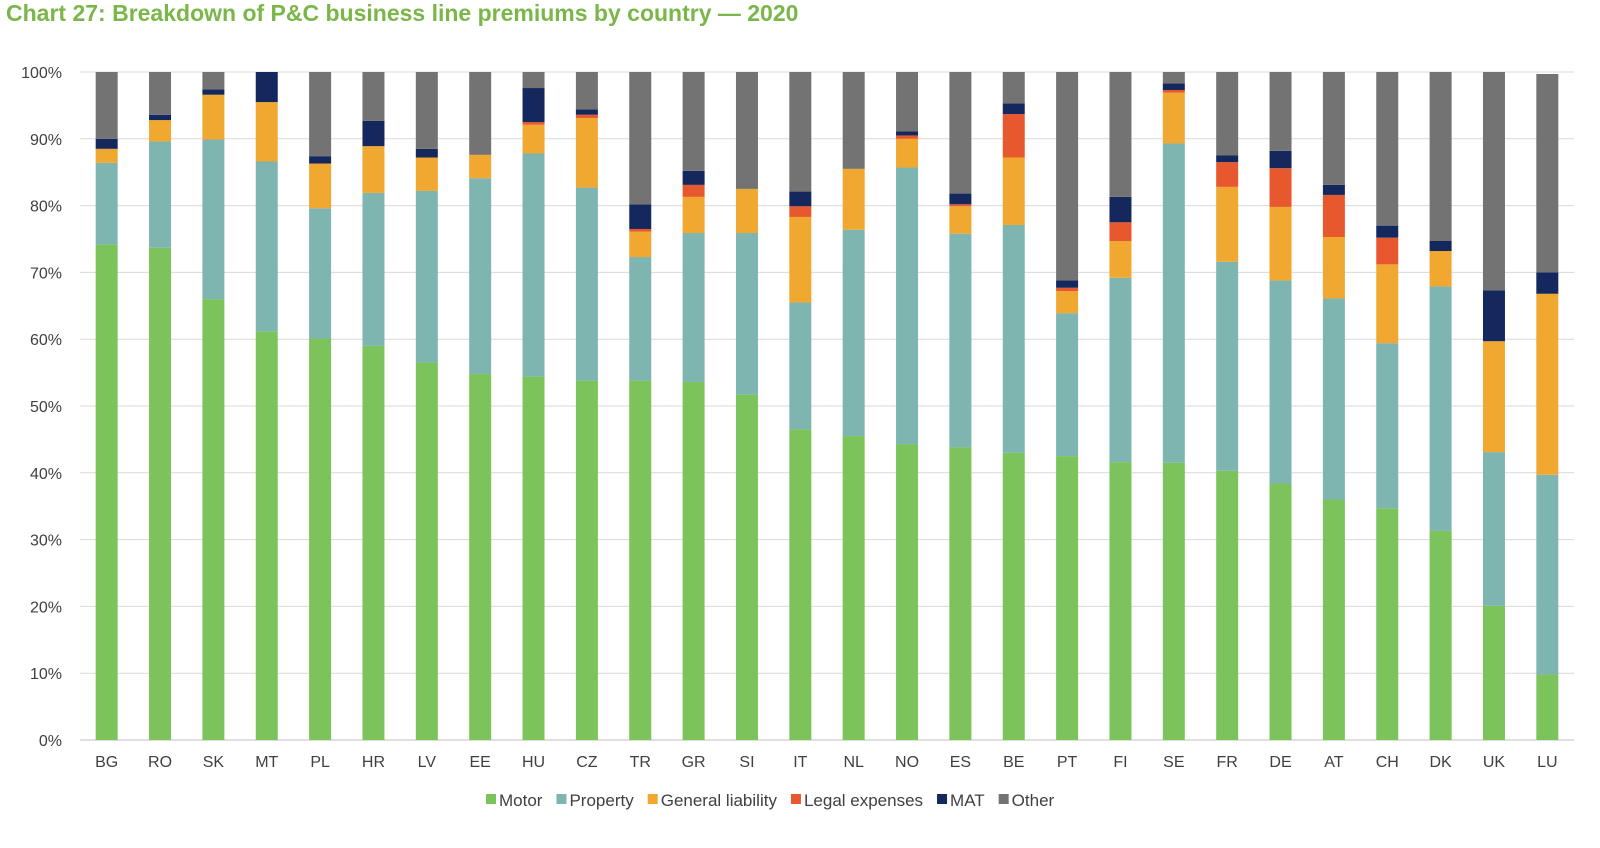 This screenshot has width=1600, height=848. What do you see at coordinates (427, 762) in the screenshot?
I see `x-tick-label: LV` at bounding box center [427, 762].